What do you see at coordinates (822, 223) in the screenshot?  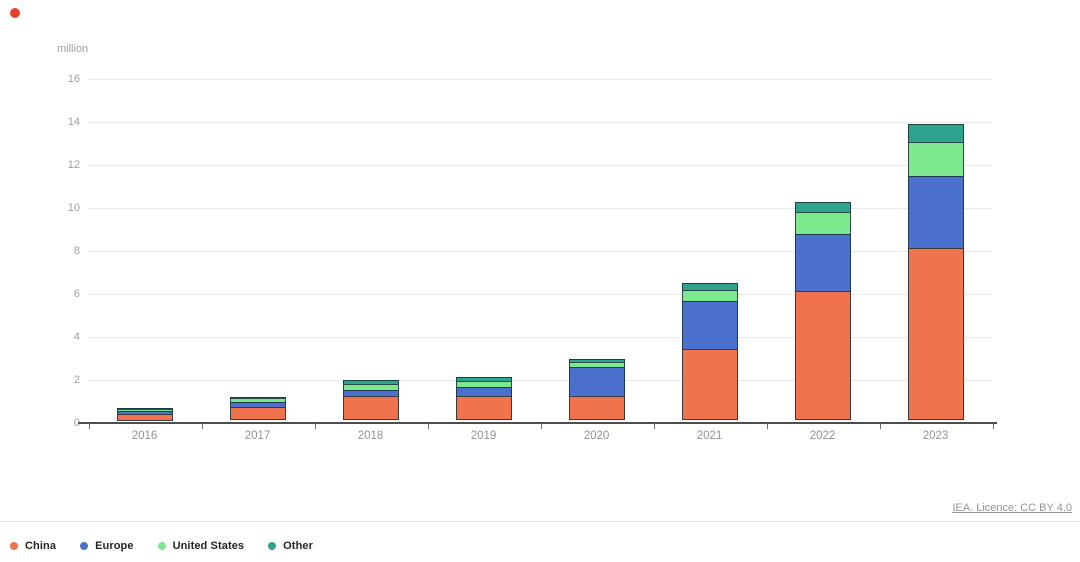 I see `bar-segment-united-states-2022` at bounding box center [822, 223].